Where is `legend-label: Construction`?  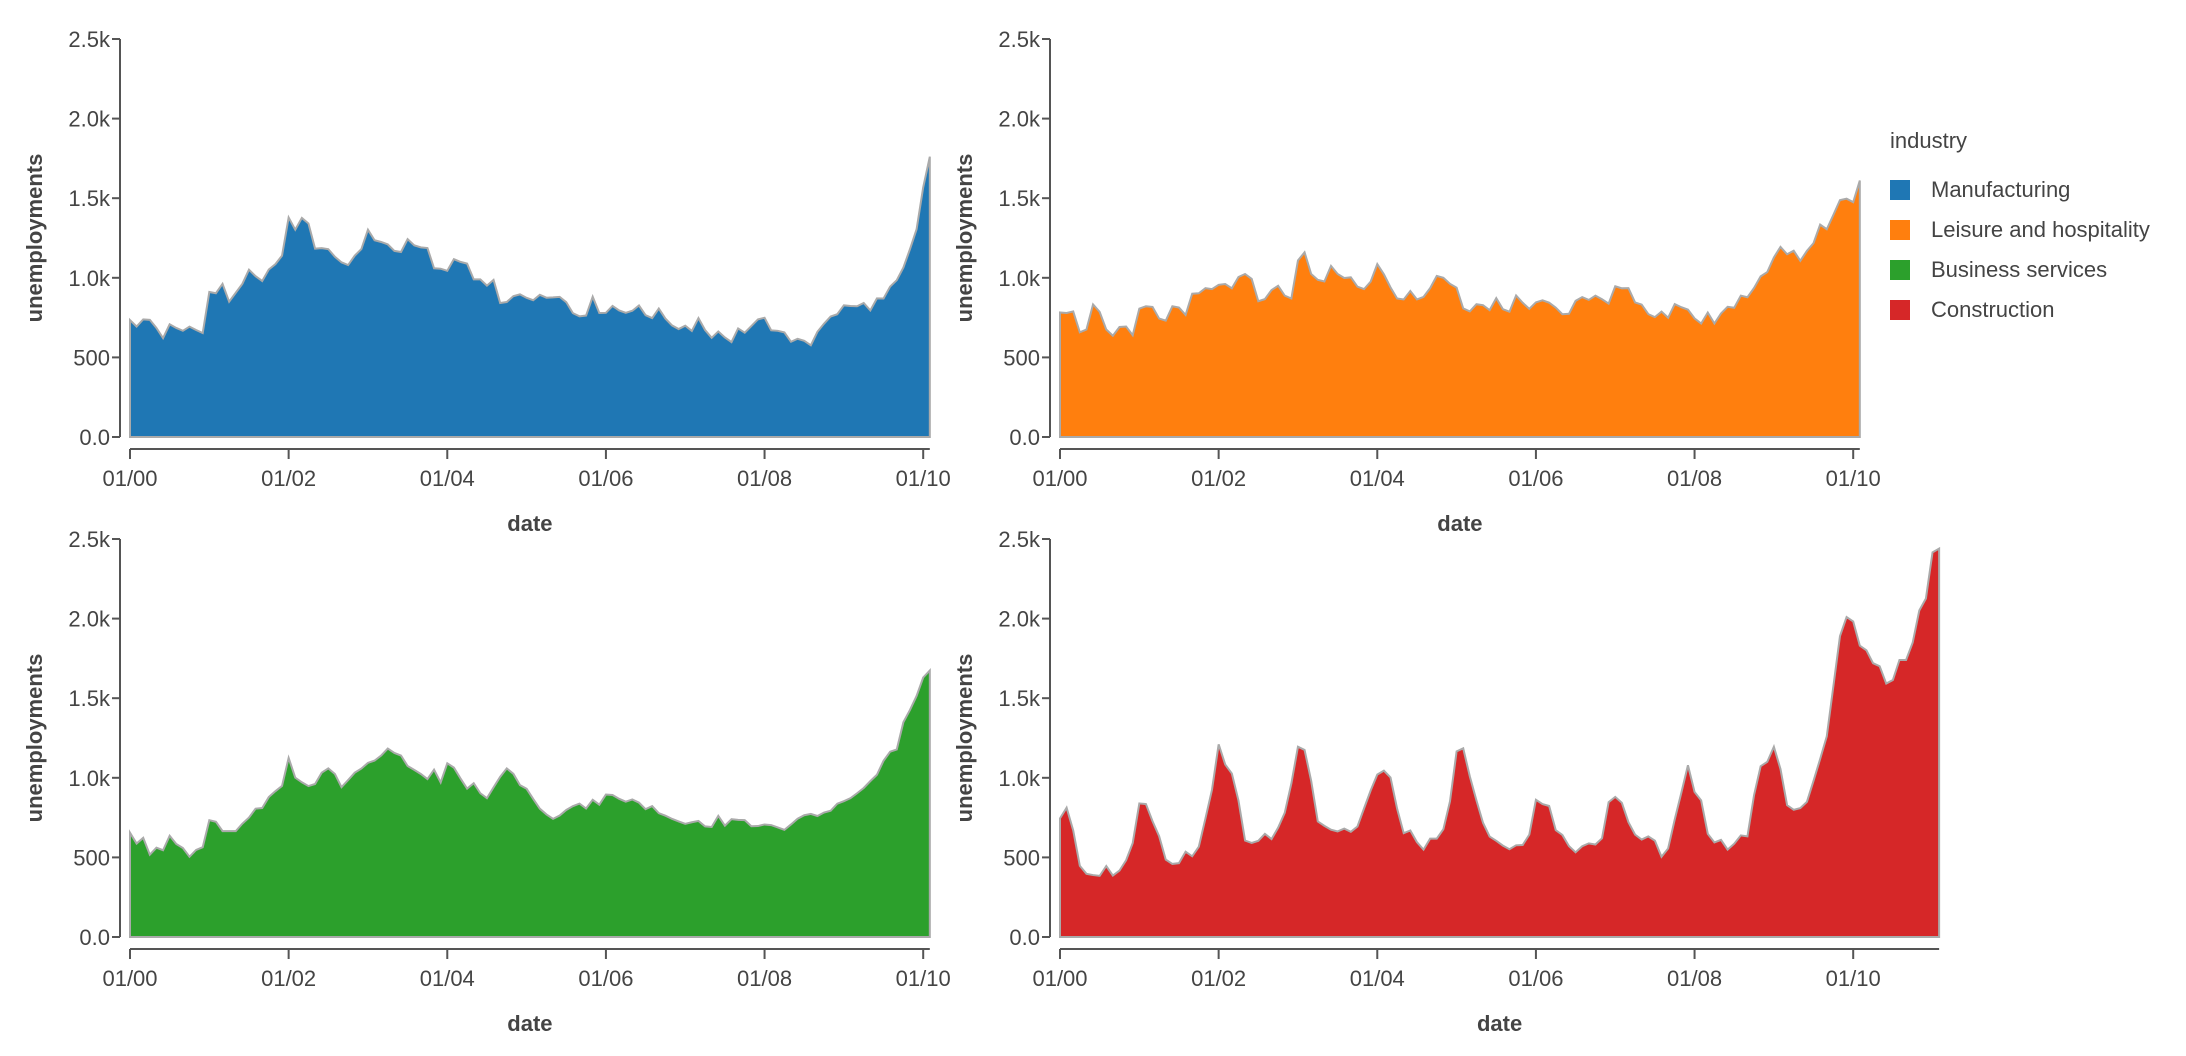 legend-label: Construction is located at coordinates (1993, 309).